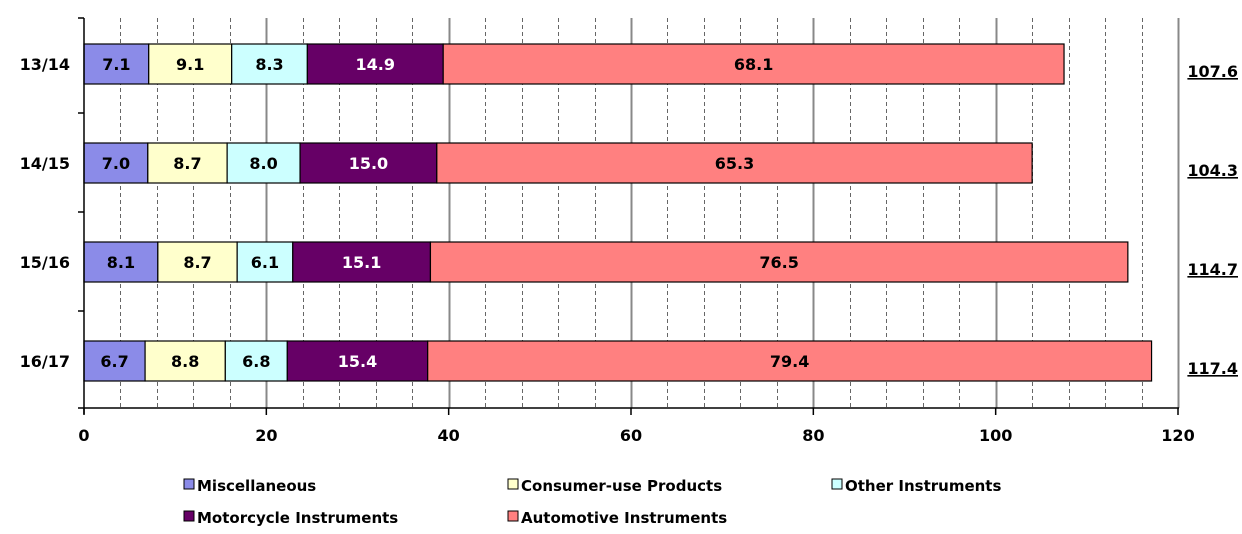 The width and height of the screenshot is (1242, 534). I want to click on category-label: 13/14, so click(45, 64).